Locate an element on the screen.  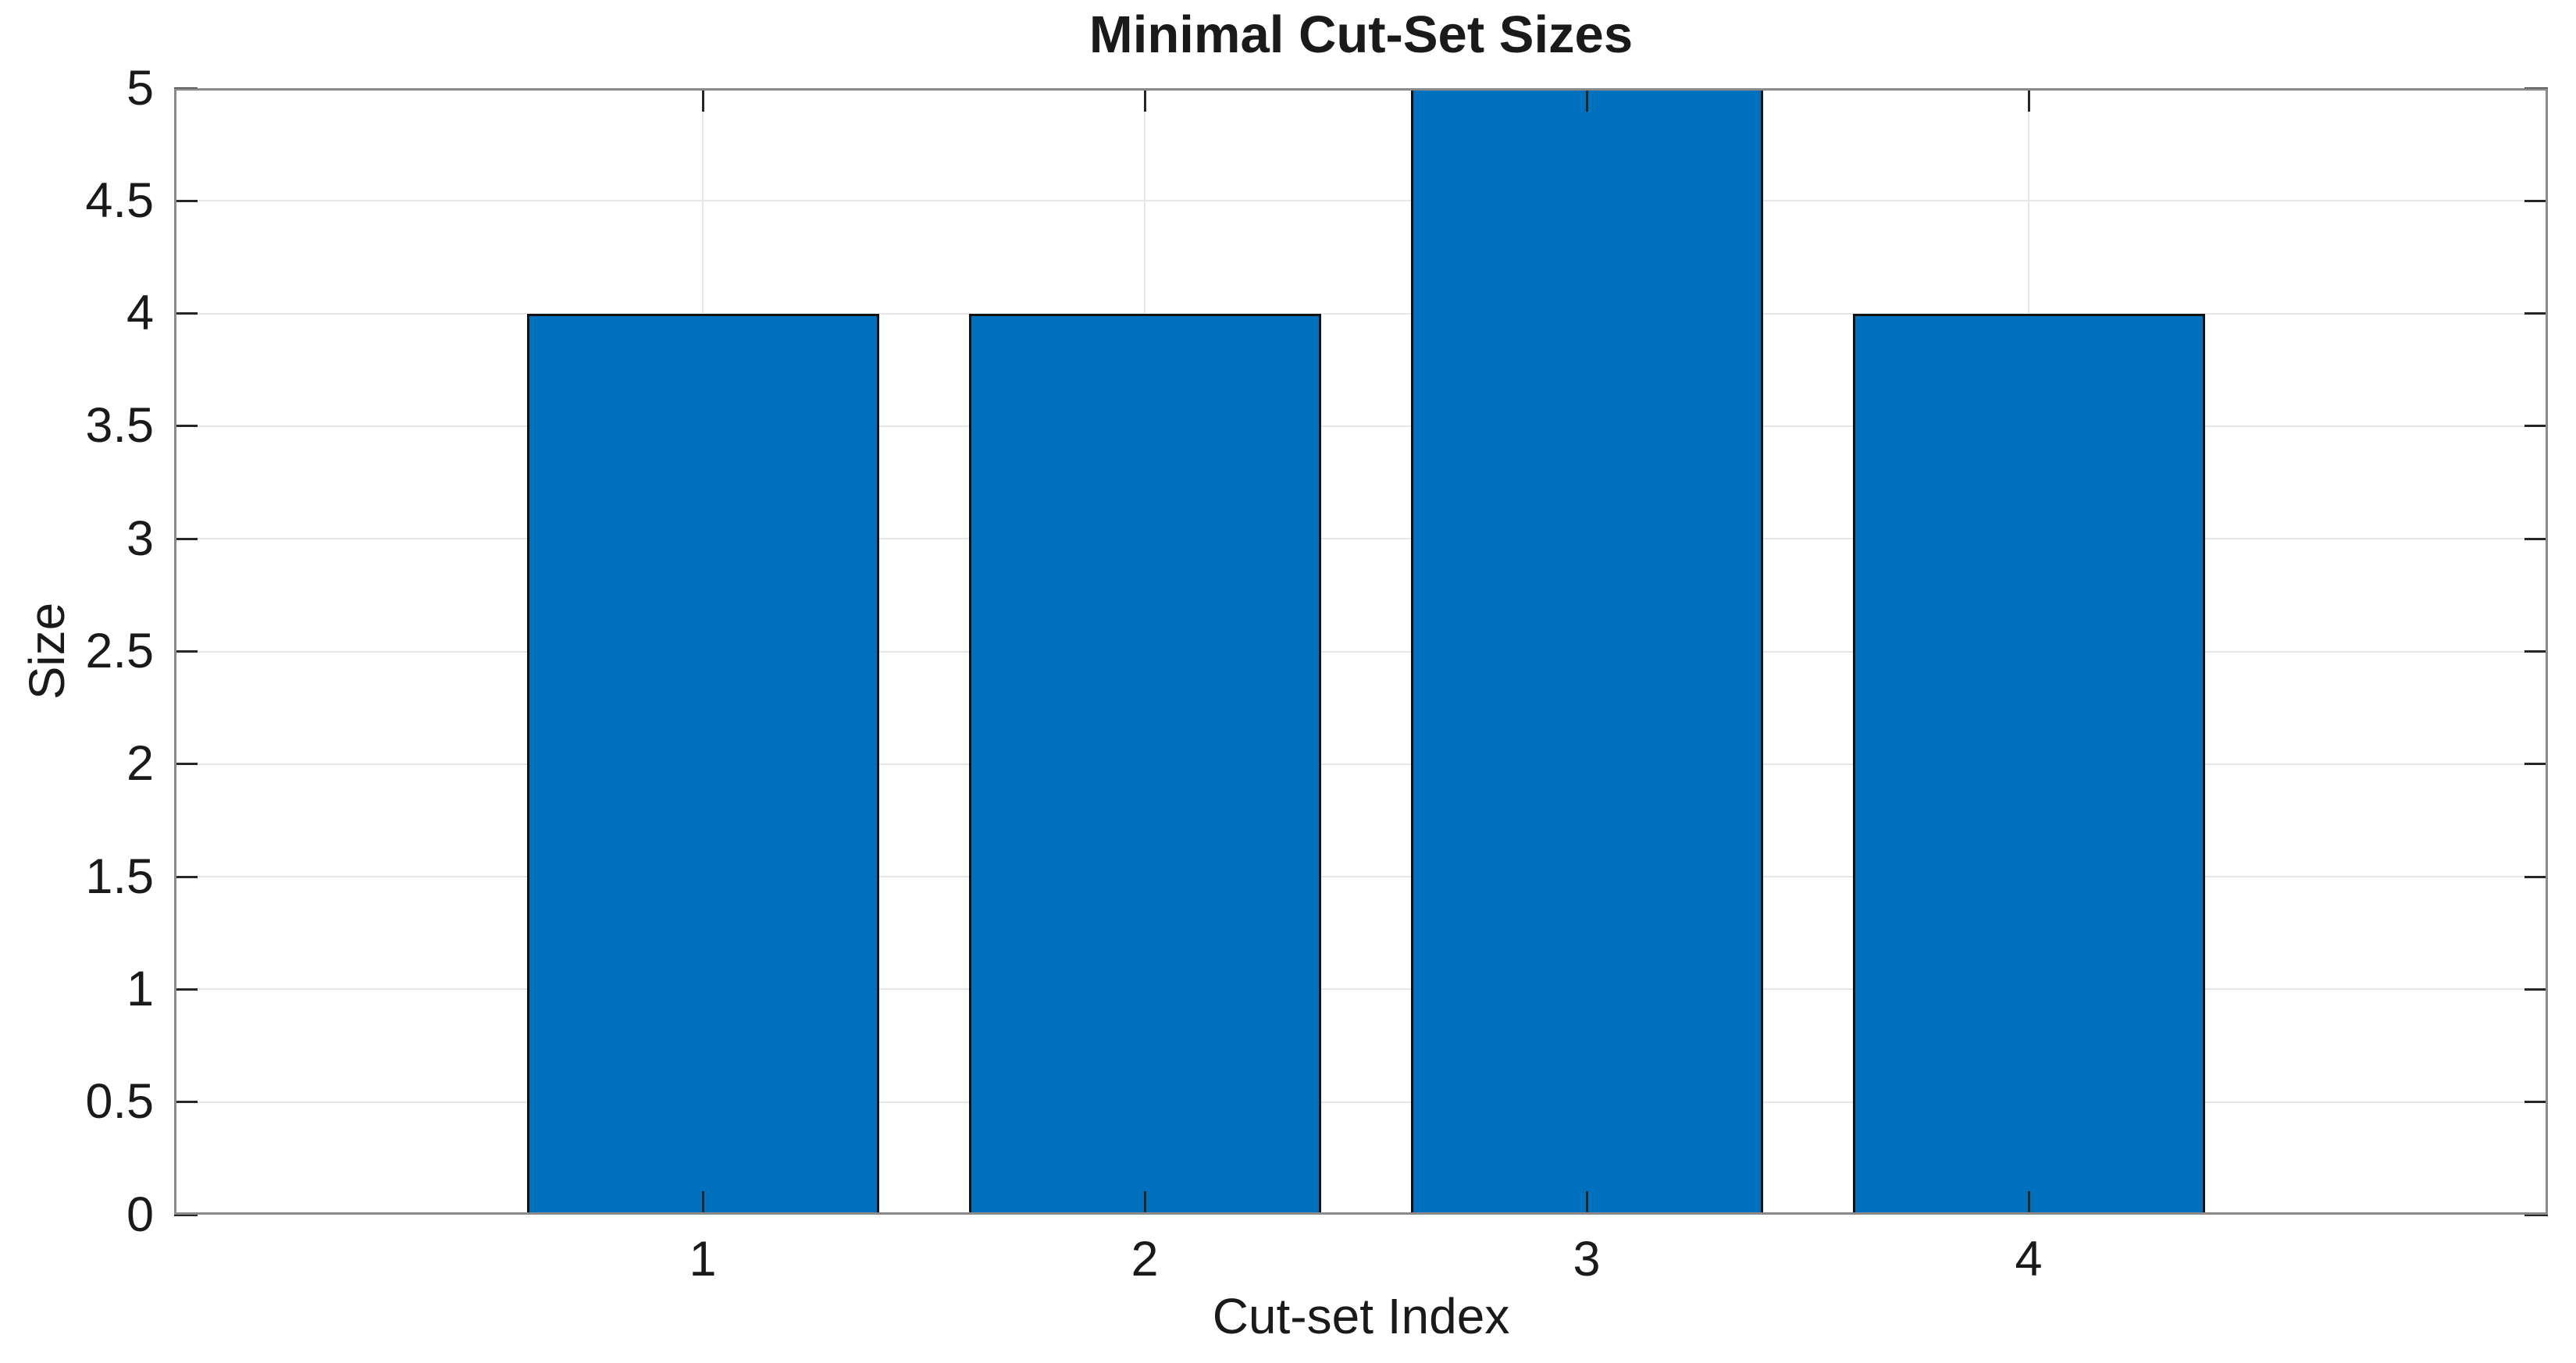
y-tick-label: 5 is located at coordinates (140, 88).